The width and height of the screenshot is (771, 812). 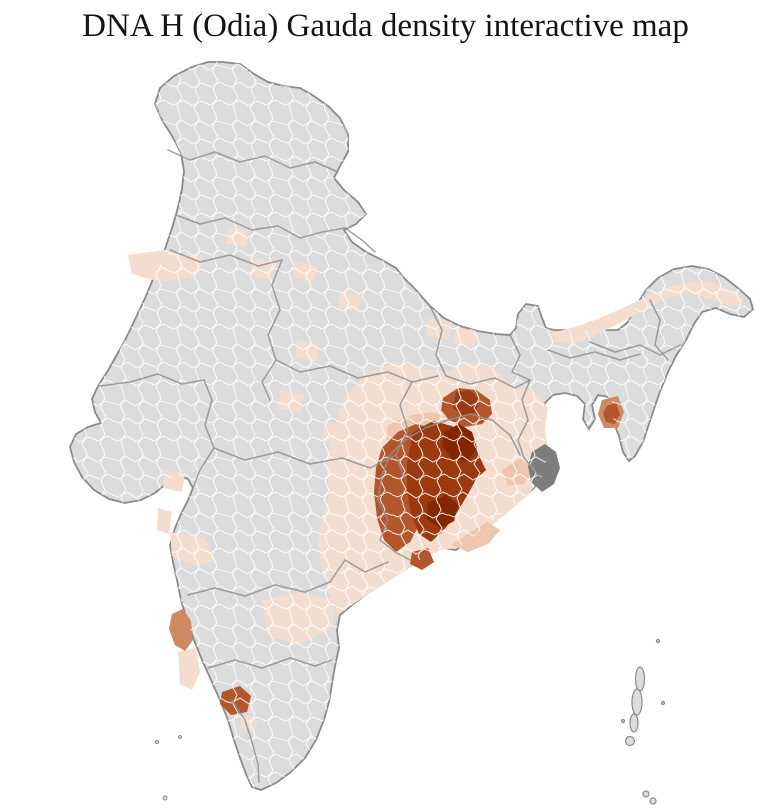 I want to click on lakshadweep-islands, so click(x=168, y=768).